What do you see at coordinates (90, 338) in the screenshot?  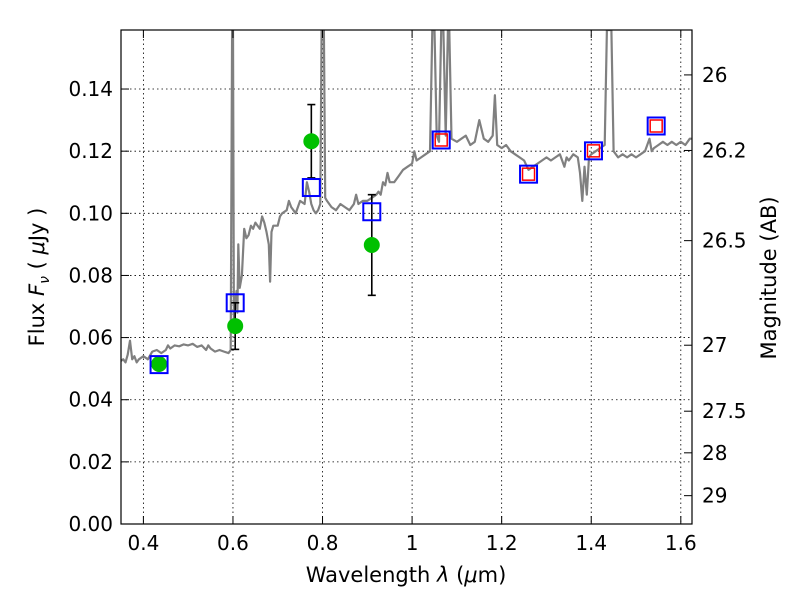 I see `y-tick-label: 0.06` at bounding box center [90, 338].